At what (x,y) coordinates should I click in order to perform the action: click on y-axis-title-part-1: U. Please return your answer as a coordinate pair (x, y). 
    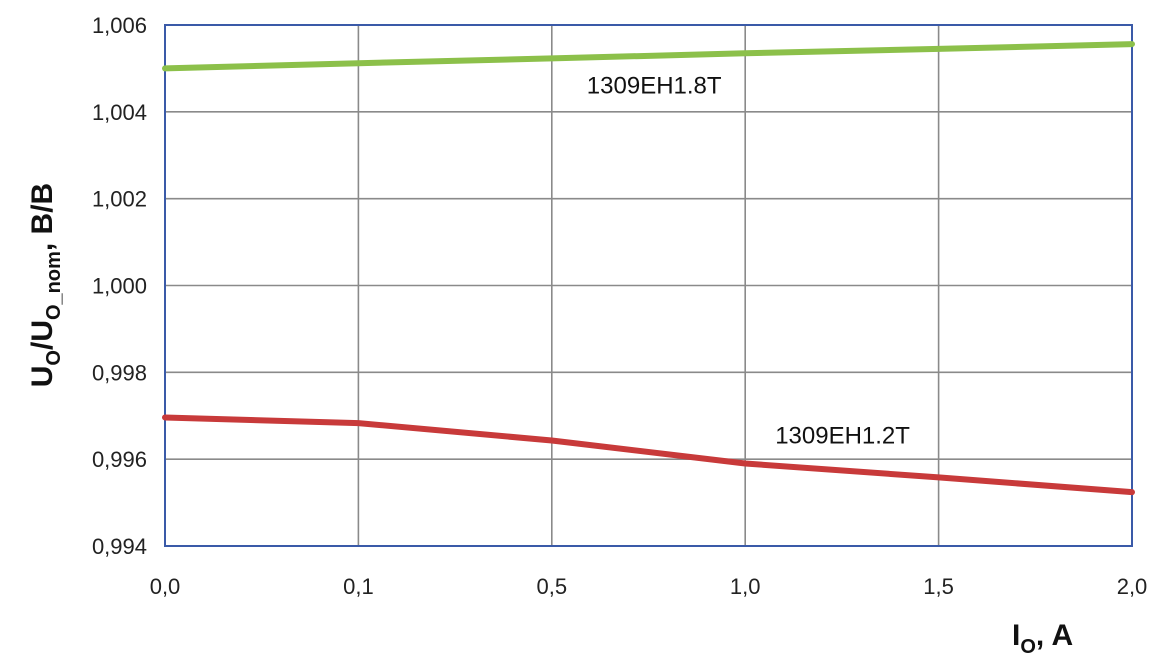
    Looking at the image, I should click on (42, 377).